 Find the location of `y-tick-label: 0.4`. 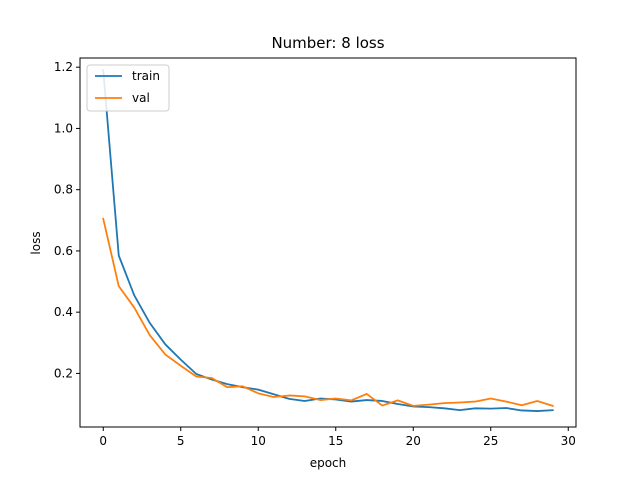

y-tick-label: 0.4 is located at coordinates (63, 312).